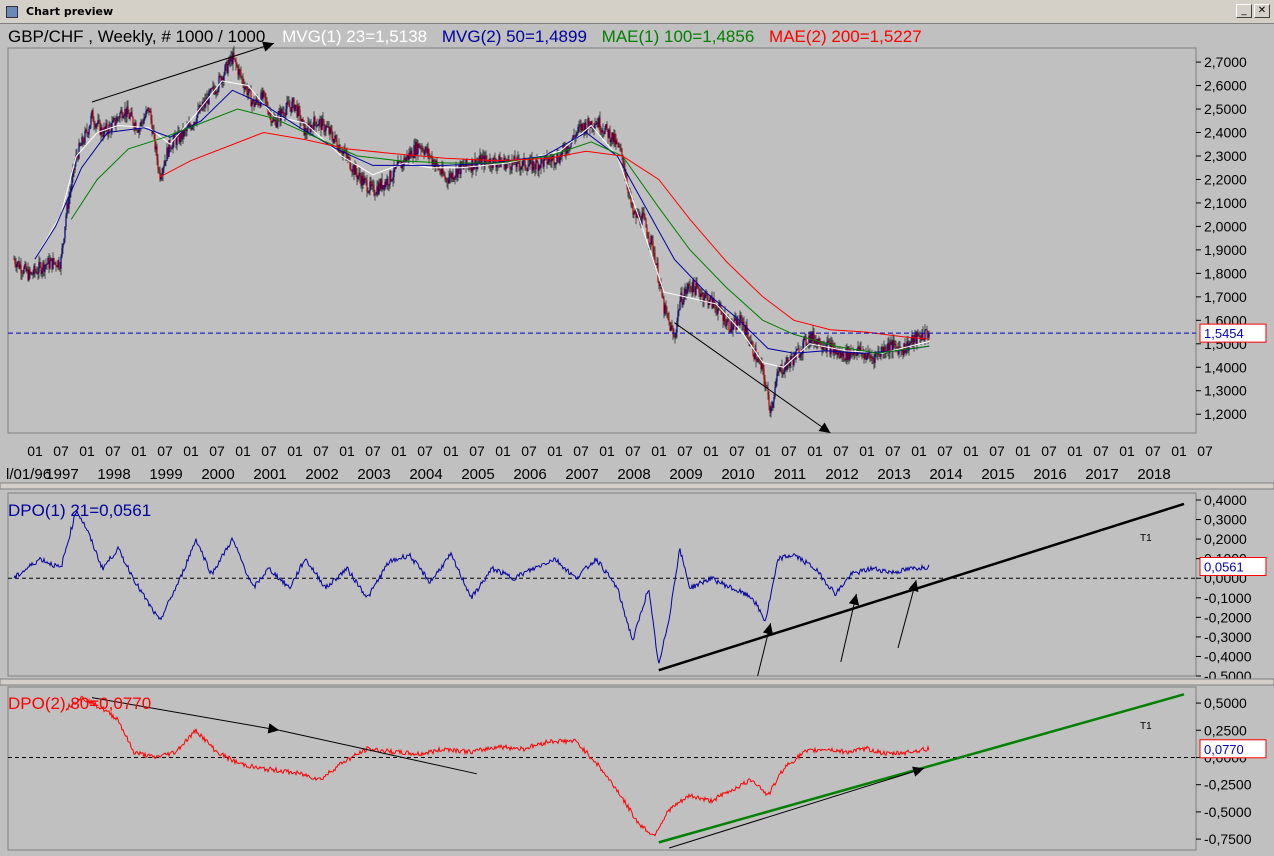 This screenshot has height=856, width=1274. Describe the element at coordinates (1228, 812) in the screenshot. I see `dpo-tick-label: -0,5000` at that location.